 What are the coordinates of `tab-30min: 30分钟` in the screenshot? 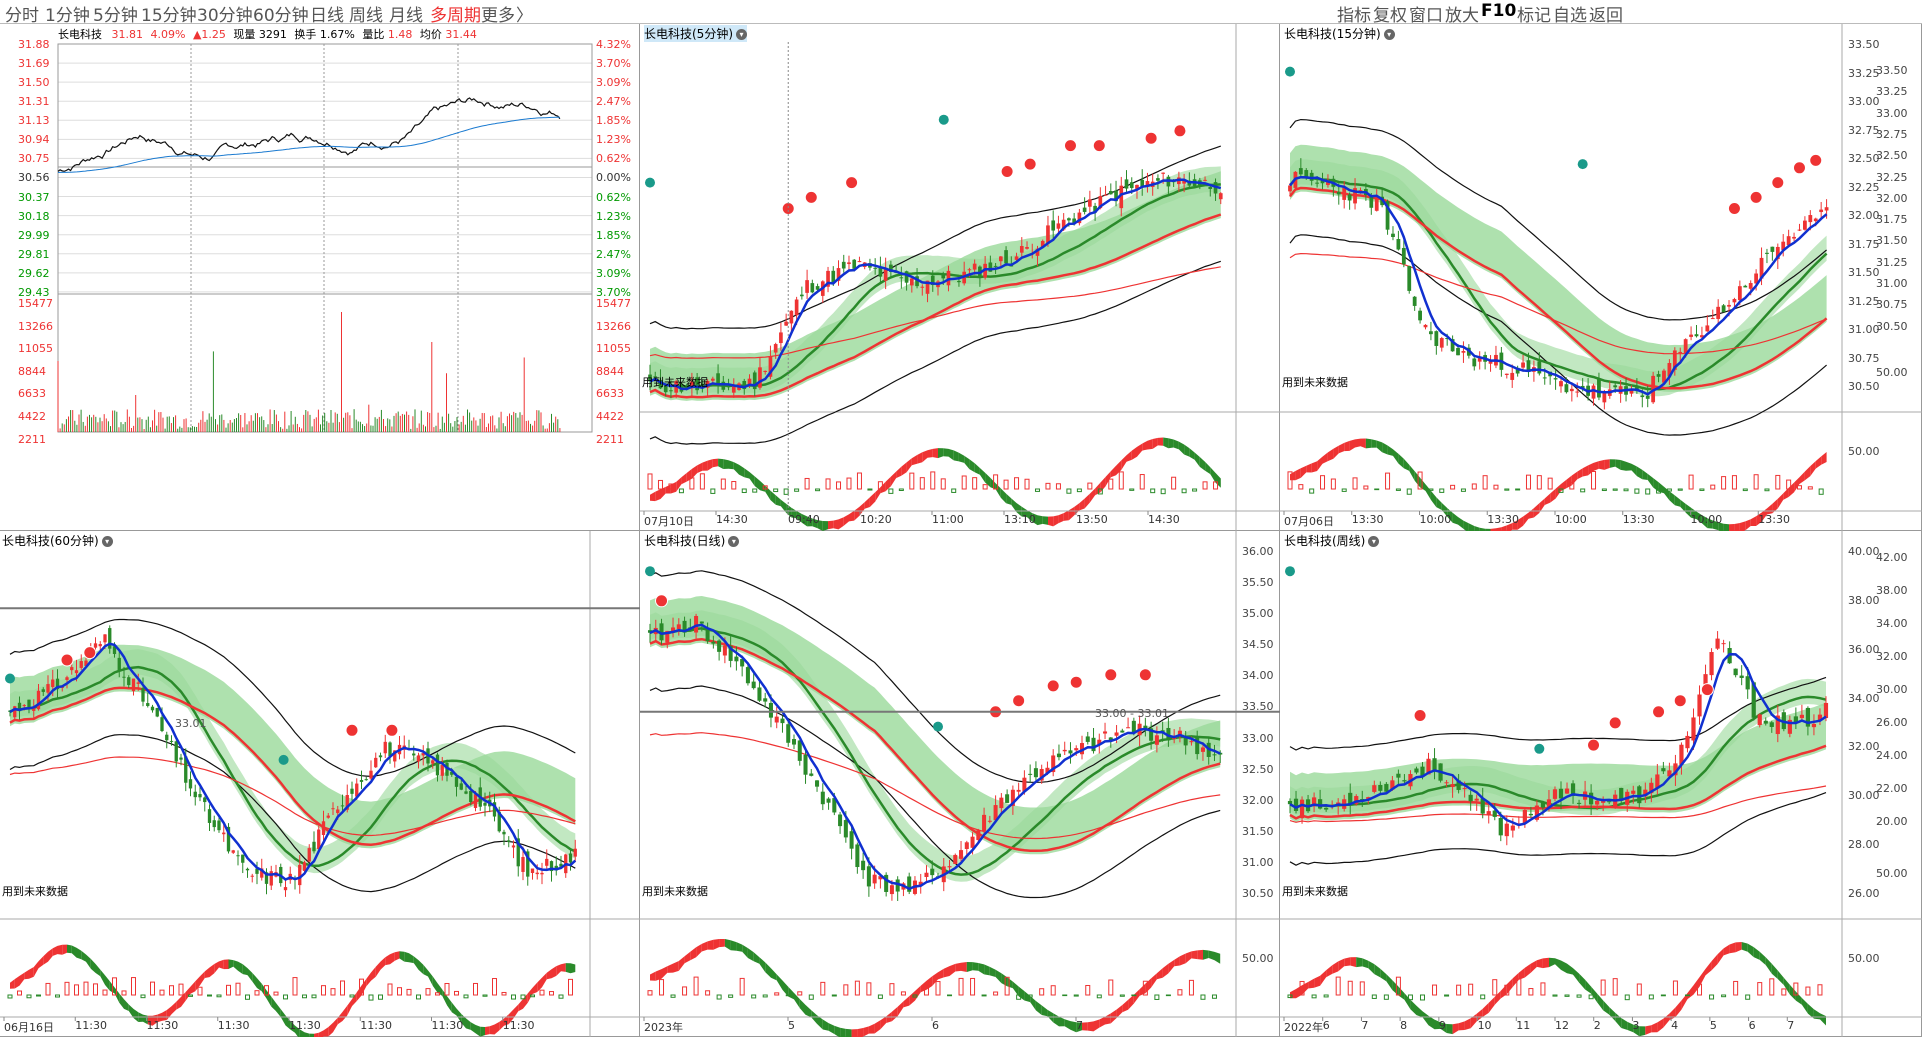 It's located at (225, 16).